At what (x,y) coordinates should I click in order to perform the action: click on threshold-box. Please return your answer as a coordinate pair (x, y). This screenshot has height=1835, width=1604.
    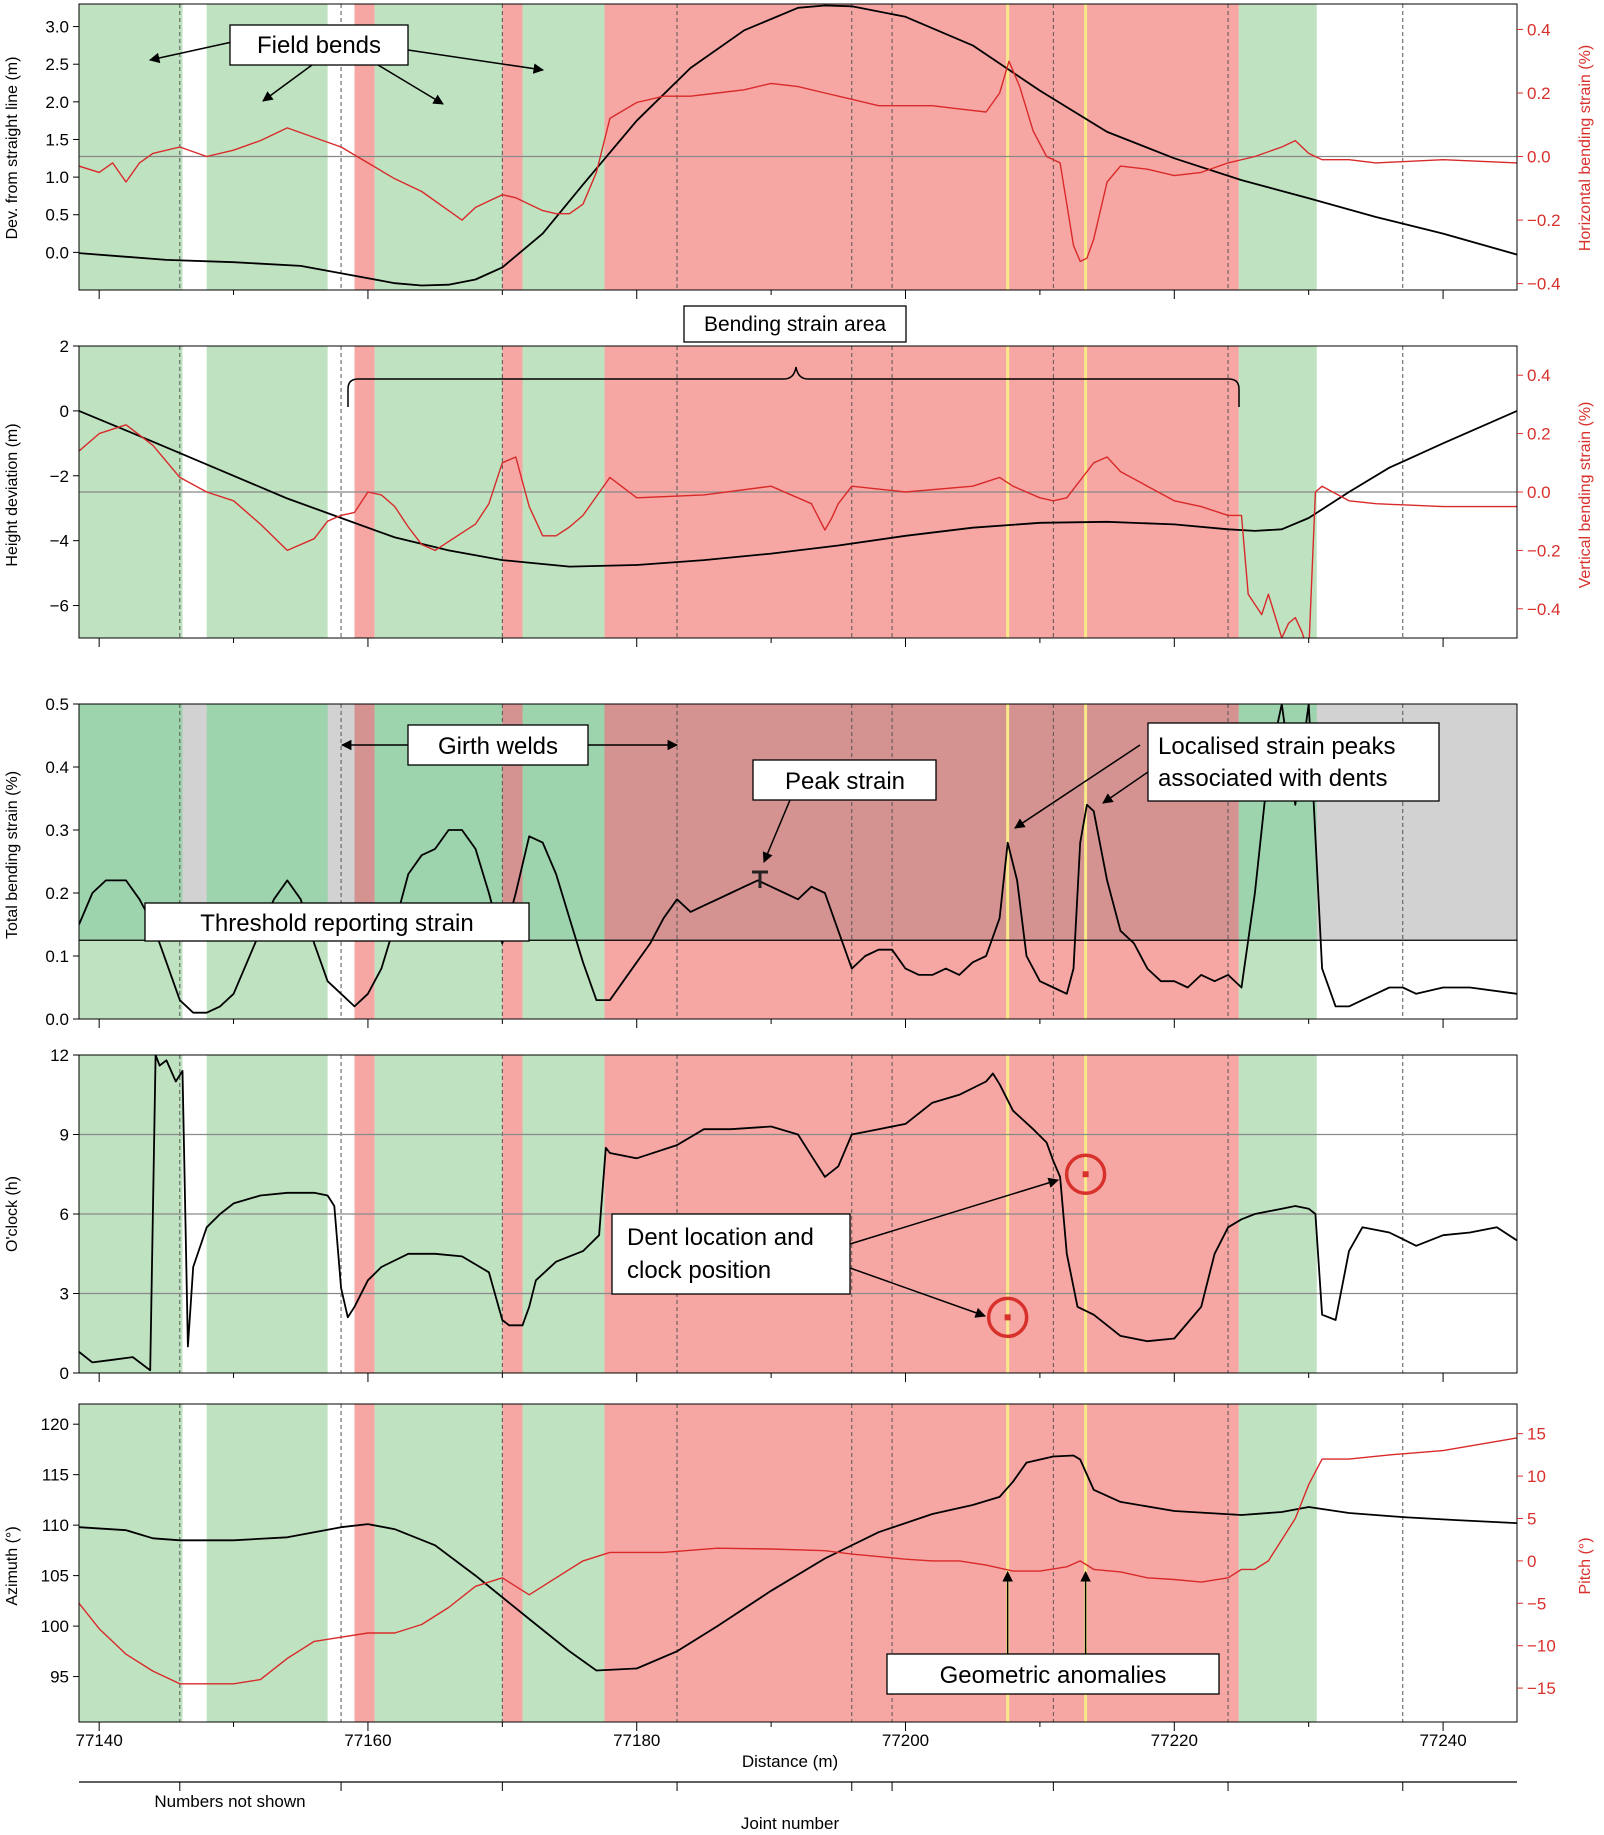
    Looking at the image, I should click on (337, 922).